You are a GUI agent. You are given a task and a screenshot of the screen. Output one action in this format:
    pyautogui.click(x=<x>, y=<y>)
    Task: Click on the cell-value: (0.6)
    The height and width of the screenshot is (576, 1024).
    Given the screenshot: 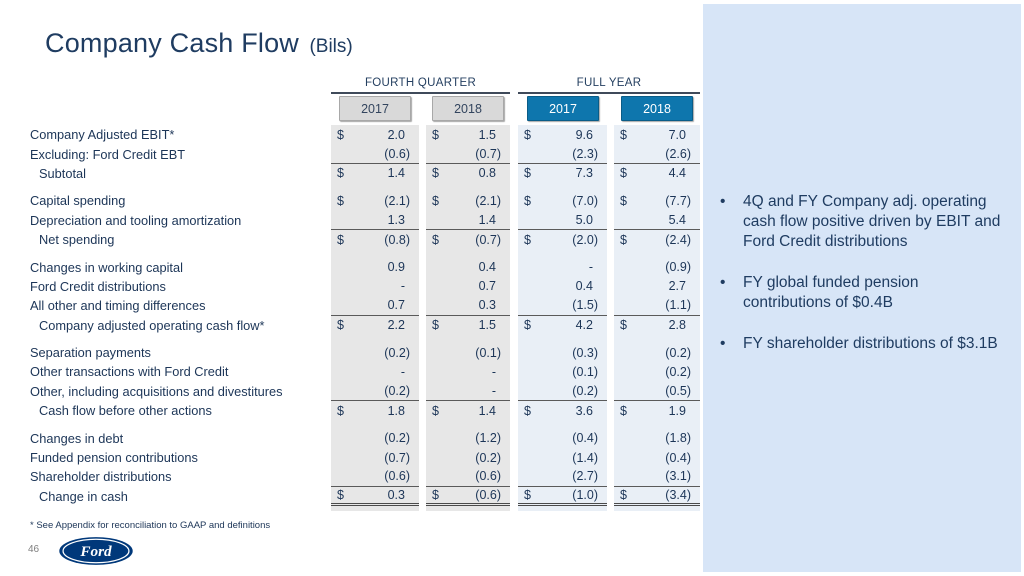 What is the action you would take?
    pyautogui.click(x=397, y=476)
    